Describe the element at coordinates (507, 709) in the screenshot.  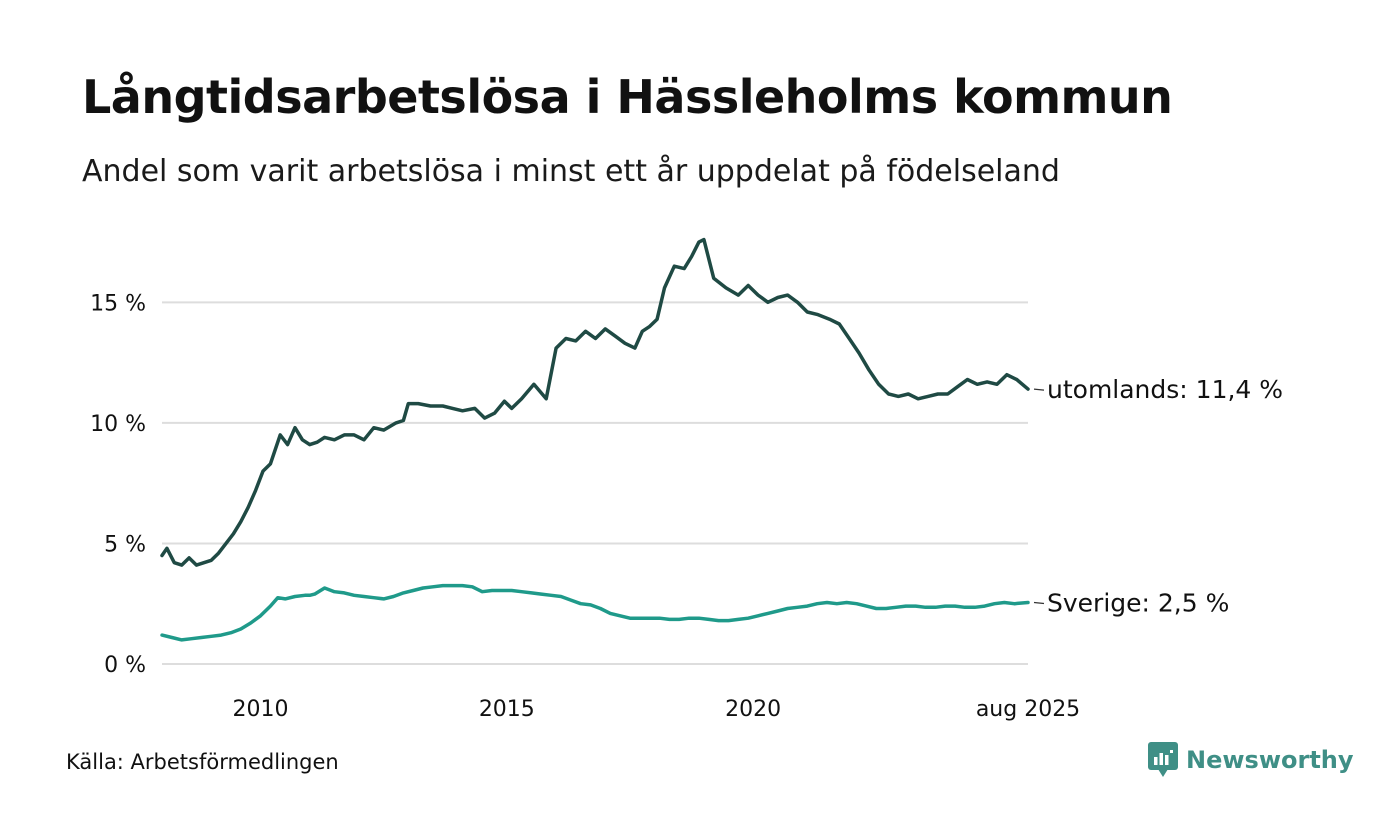
I see `x-tick-label: 2015` at that location.